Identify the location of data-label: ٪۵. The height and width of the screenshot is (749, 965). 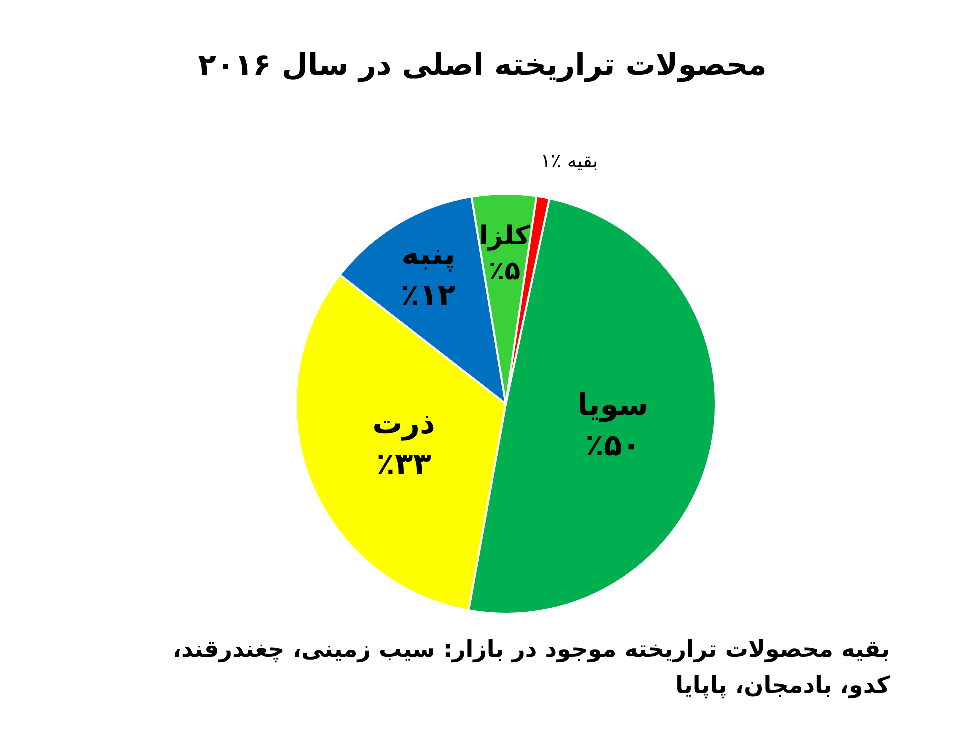
(504, 271).